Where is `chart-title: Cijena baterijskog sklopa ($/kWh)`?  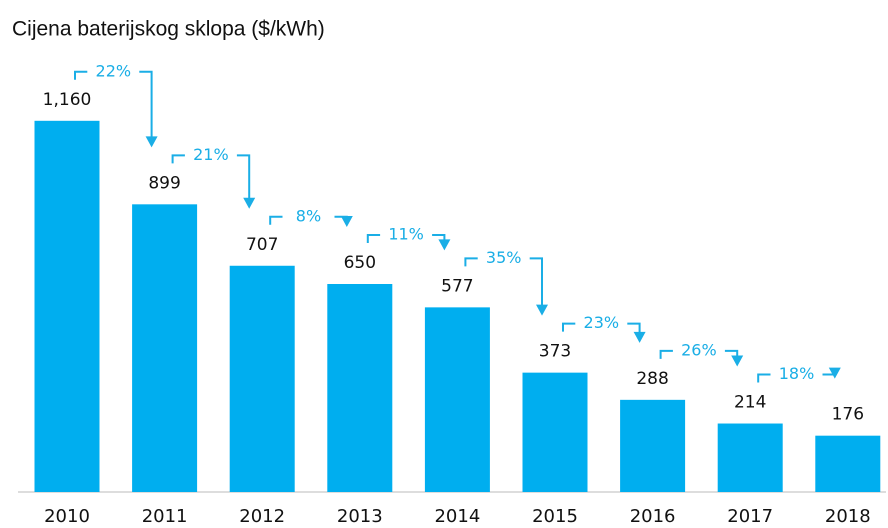
chart-title: Cijena baterijskog sklopa ($/kWh) is located at coordinates (168, 29).